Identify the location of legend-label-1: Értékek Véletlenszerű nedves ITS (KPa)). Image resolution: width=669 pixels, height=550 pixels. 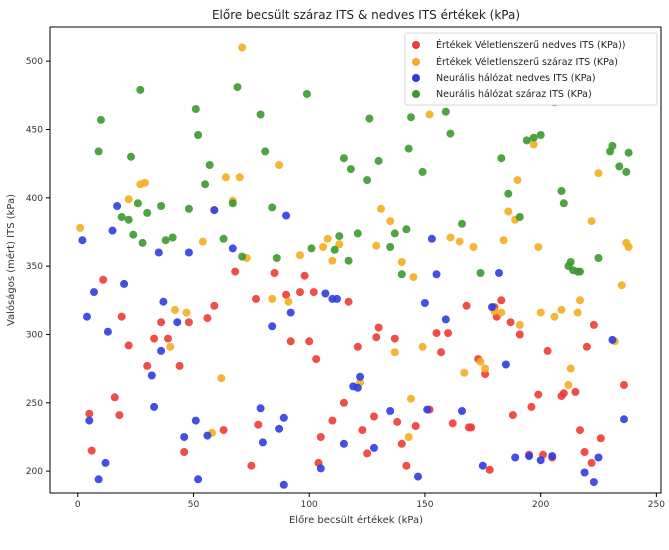
(531, 45).